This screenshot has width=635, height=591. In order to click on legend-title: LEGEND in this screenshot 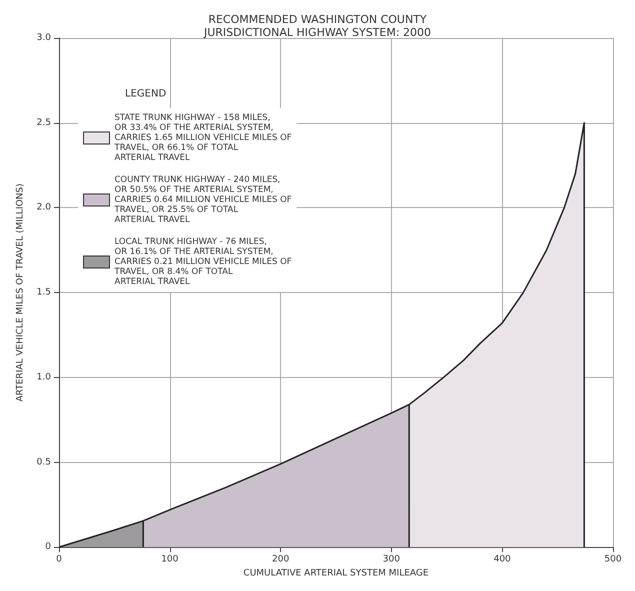, I will do `click(145, 94)`.